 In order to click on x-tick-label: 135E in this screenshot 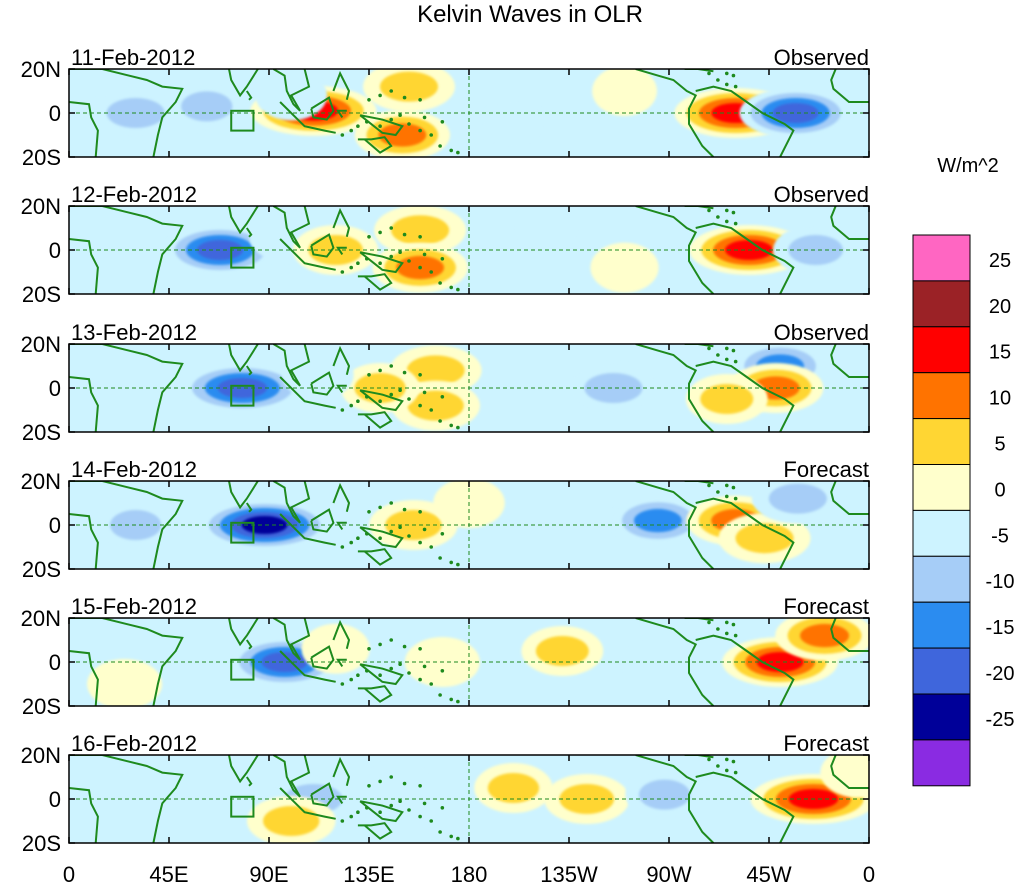, I will do `click(368, 874)`.